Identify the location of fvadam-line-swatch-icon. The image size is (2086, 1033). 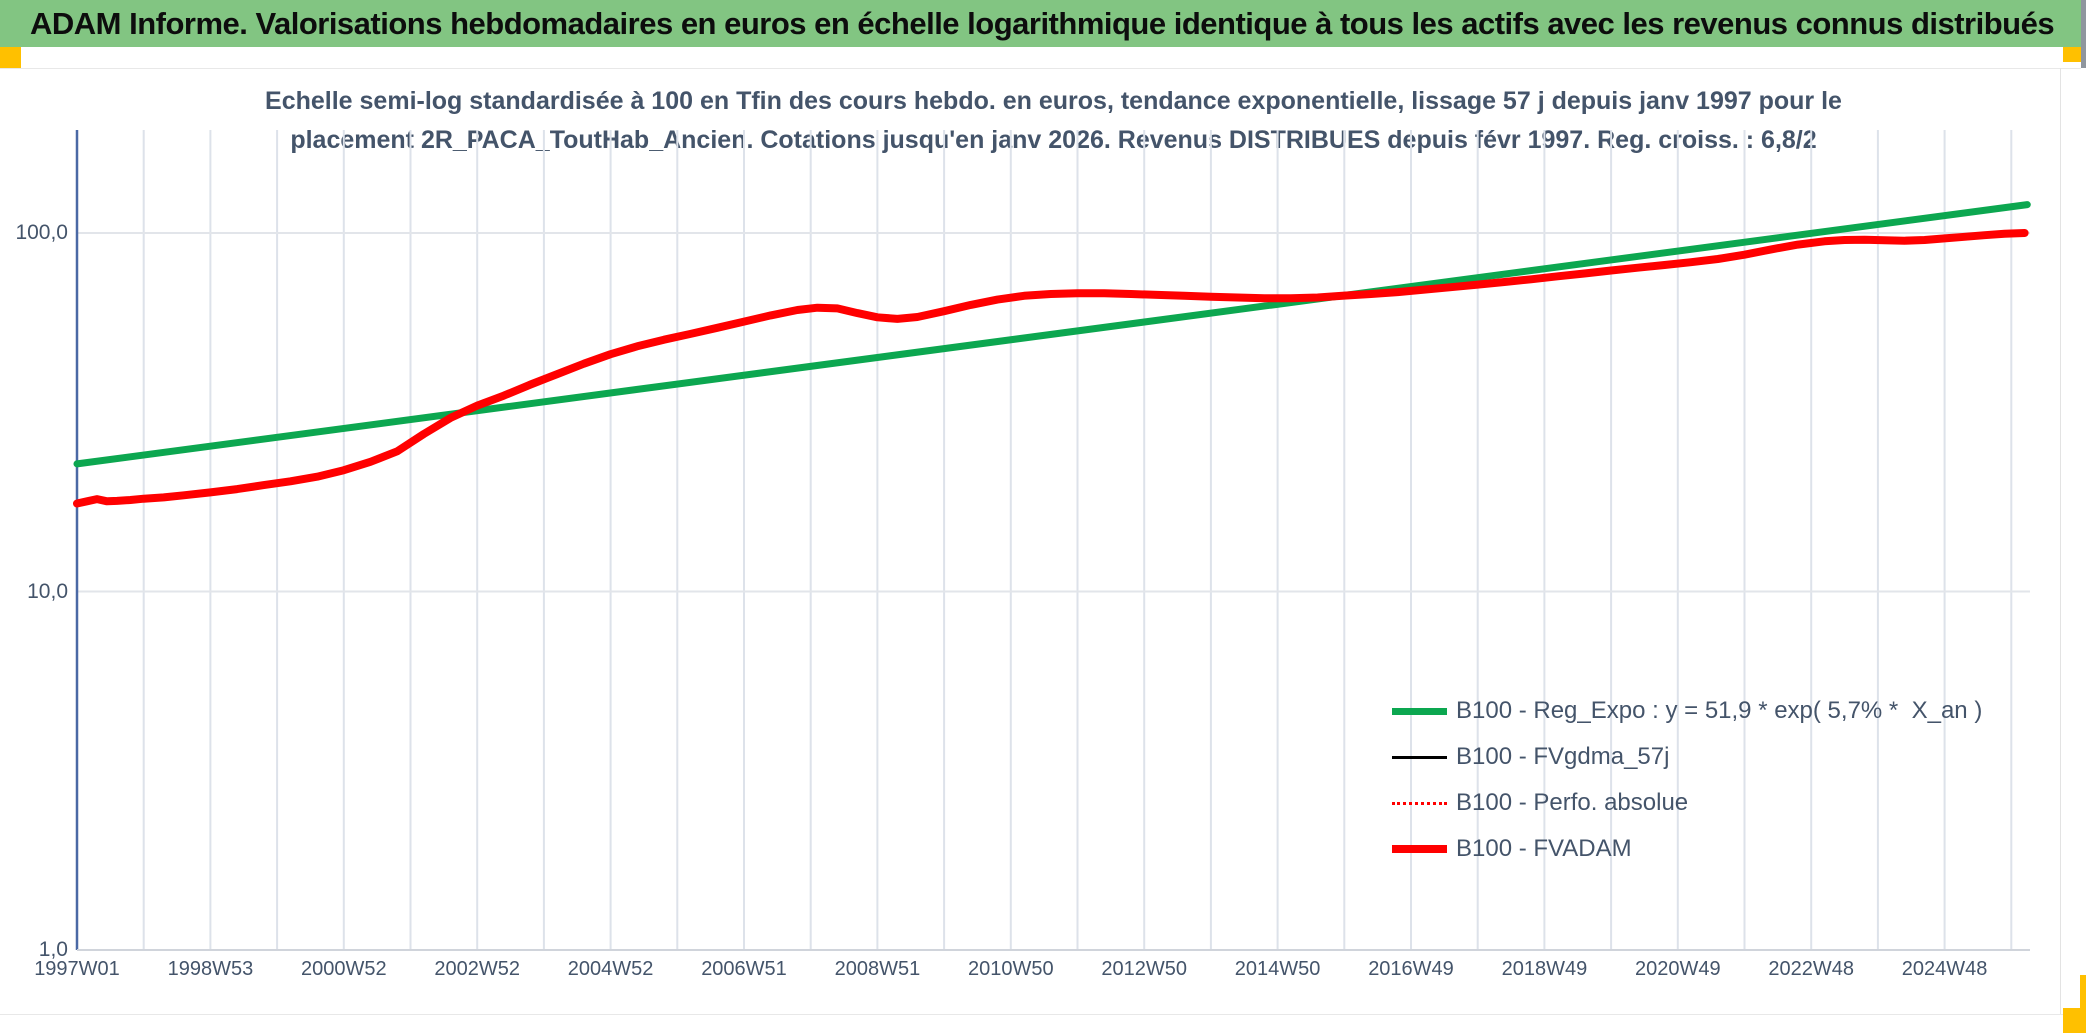
(1419, 849).